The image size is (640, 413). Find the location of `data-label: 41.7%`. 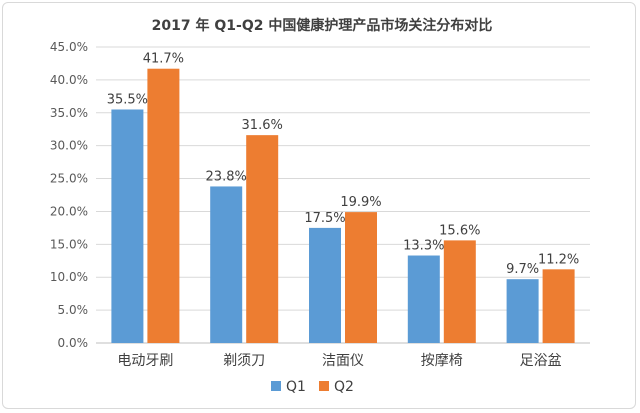

data-label: 41.7% is located at coordinates (163, 59).